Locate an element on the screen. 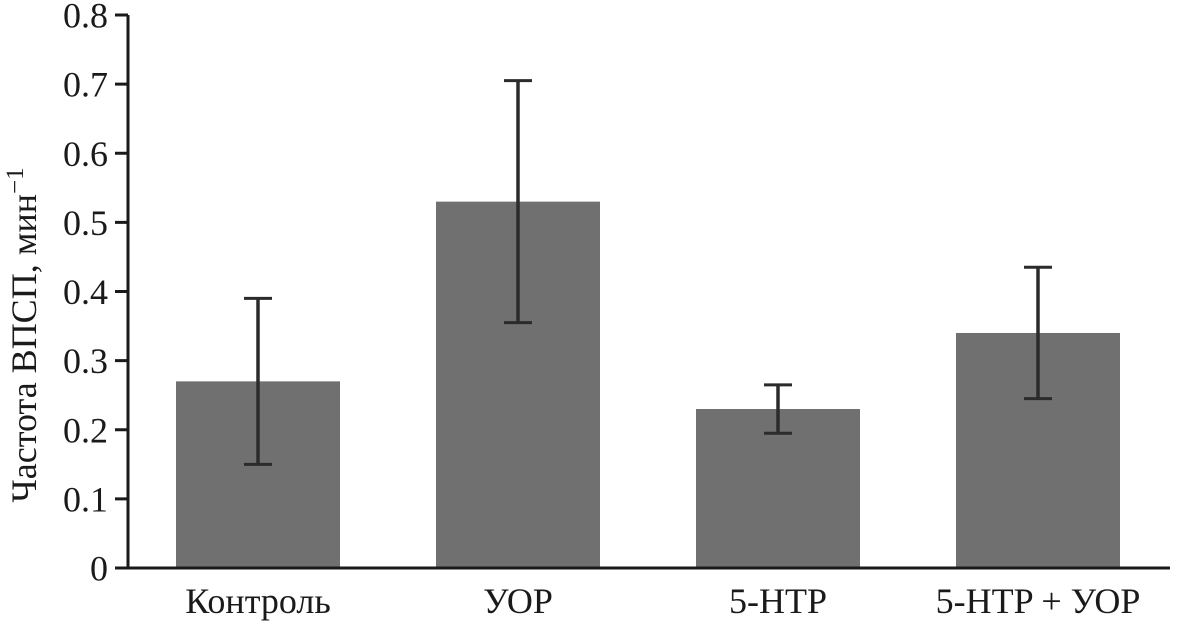 The height and width of the screenshot is (631, 1181). y-axis-title-exponent: −1 is located at coordinates (15, 180).